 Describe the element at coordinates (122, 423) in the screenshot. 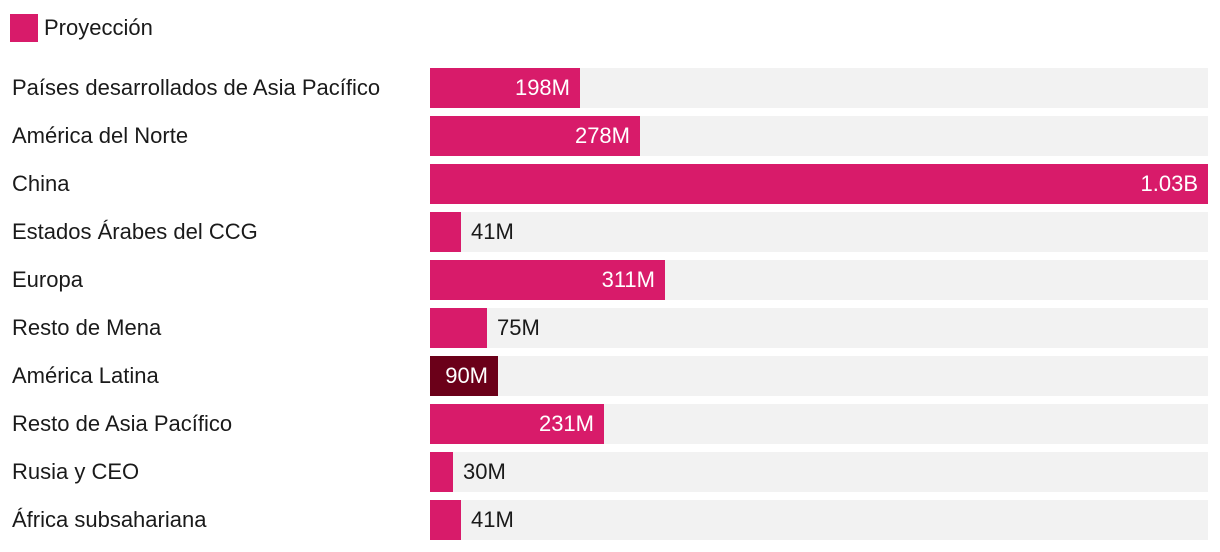

I see `category-label: Resto de Asia Pacífico` at that location.